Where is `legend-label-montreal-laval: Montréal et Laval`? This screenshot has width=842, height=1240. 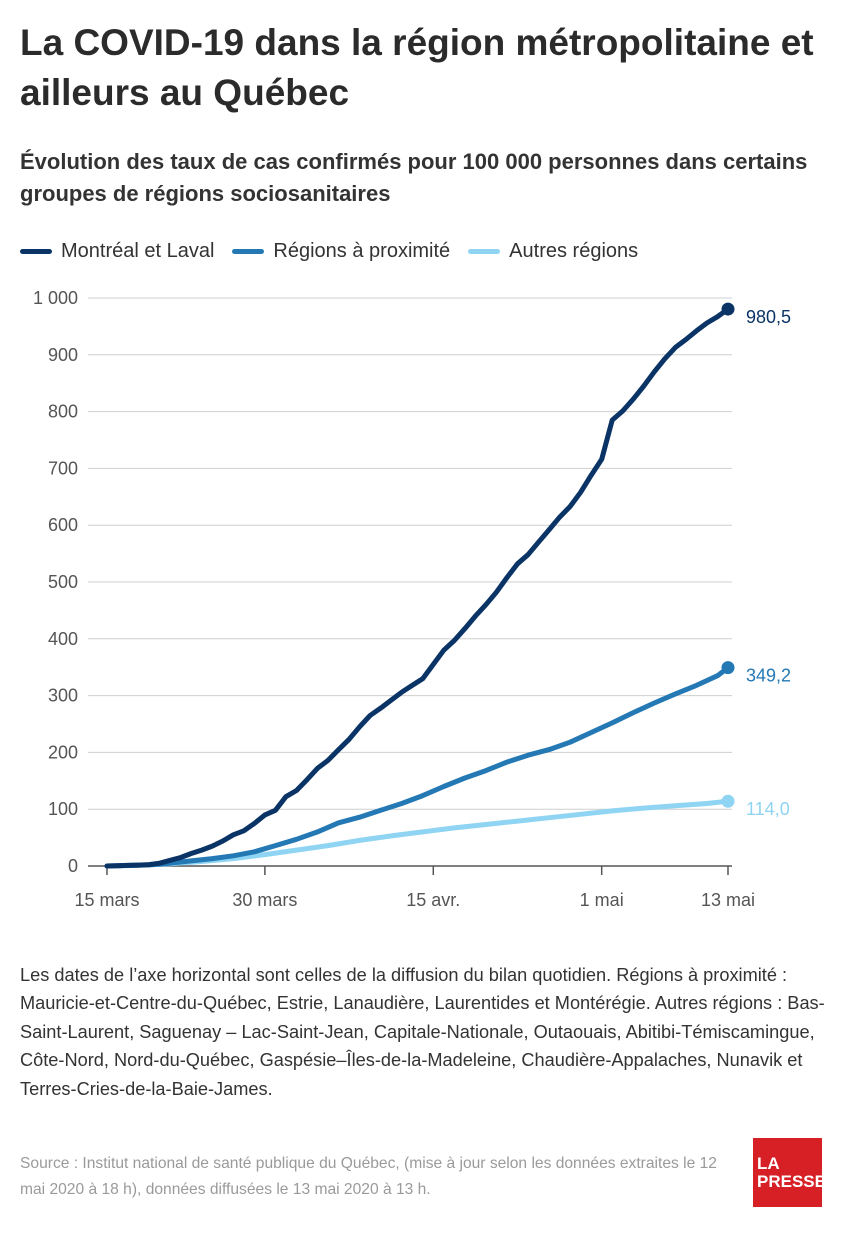
legend-label-montreal-laval: Montréal et Laval is located at coordinates (138, 250).